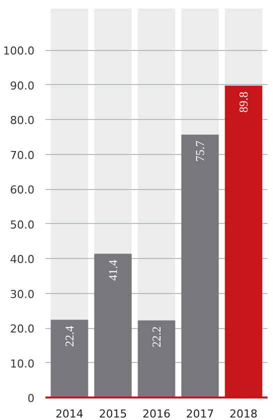  I want to click on x-tick-label: 2017, so click(200, 414).